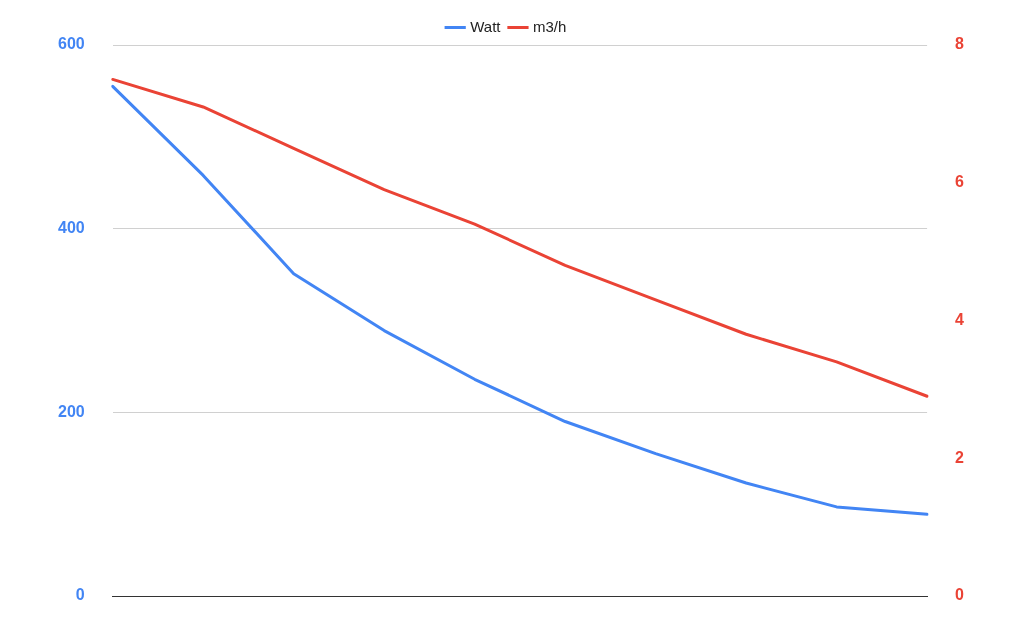  Describe the element at coordinates (71, 44) in the screenshot. I see `y-tick-label: 600` at that location.